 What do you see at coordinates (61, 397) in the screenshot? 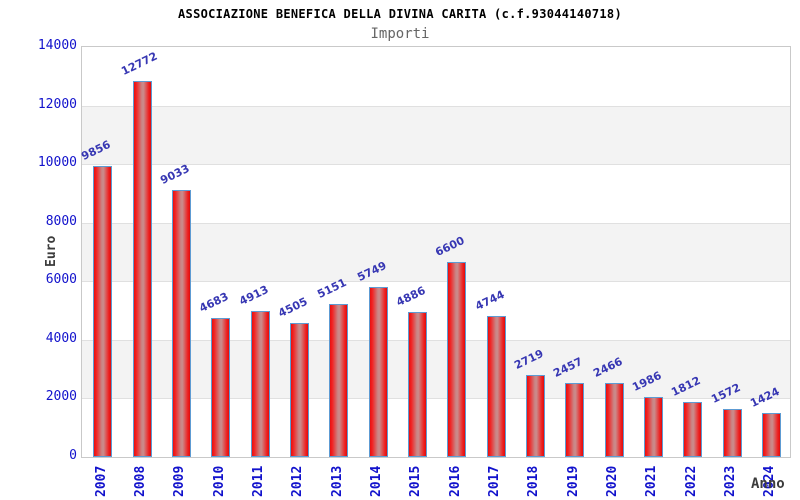
I see `y-tick-label: 2000` at bounding box center [61, 397].